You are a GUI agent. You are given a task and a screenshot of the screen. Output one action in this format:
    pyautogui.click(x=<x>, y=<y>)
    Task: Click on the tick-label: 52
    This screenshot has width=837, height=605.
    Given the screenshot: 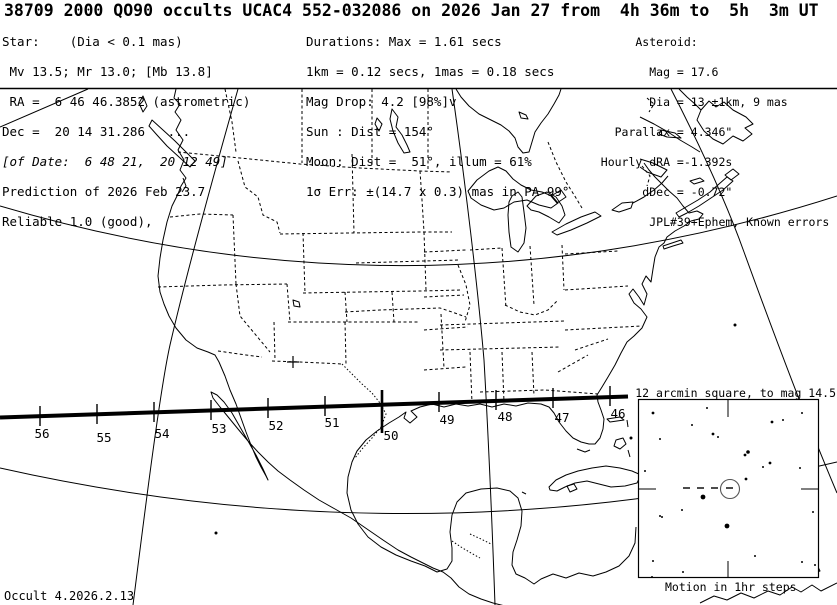 What is the action you would take?
    pyautogui.click(x=275, y=425)
    